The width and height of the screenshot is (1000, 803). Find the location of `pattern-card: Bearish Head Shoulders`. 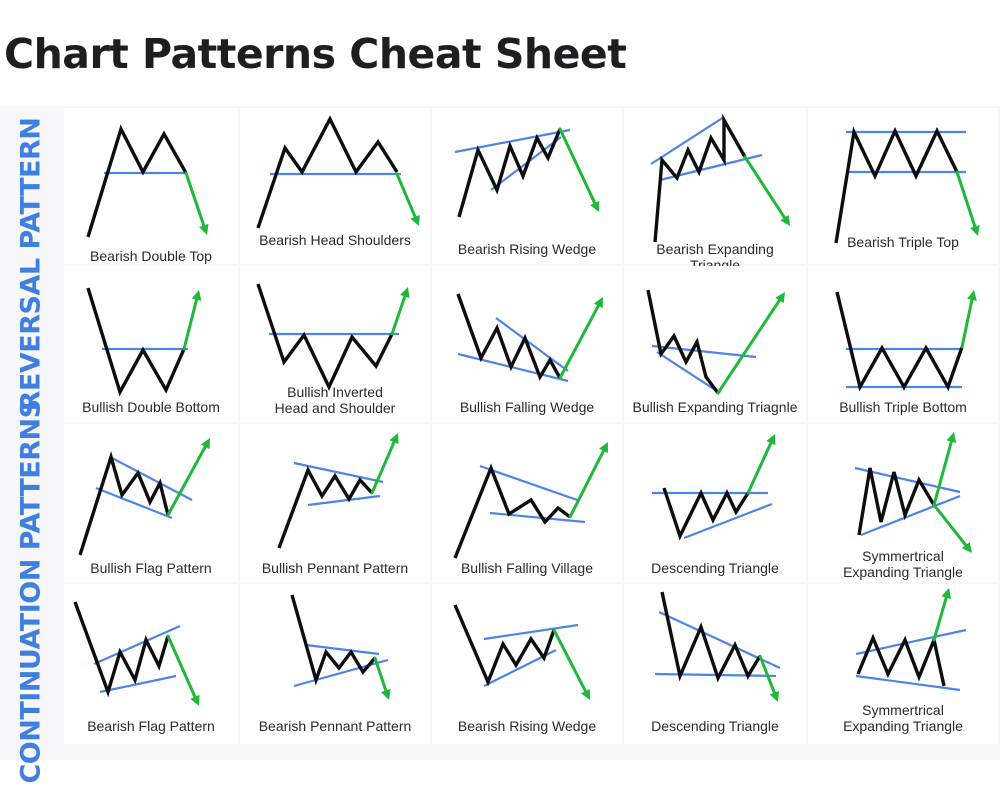

pattern-card: Bearish Head Shoulders is located at coordinates (335, 186).